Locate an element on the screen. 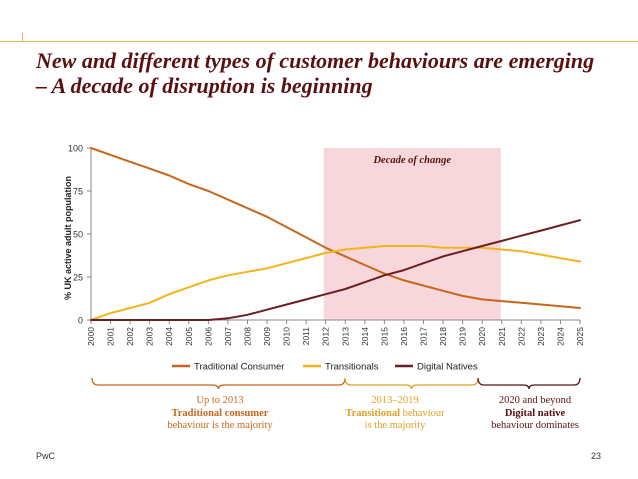 The image size is (638, 479). x-tick-label: 2011 is located at coordinates (306, 336).